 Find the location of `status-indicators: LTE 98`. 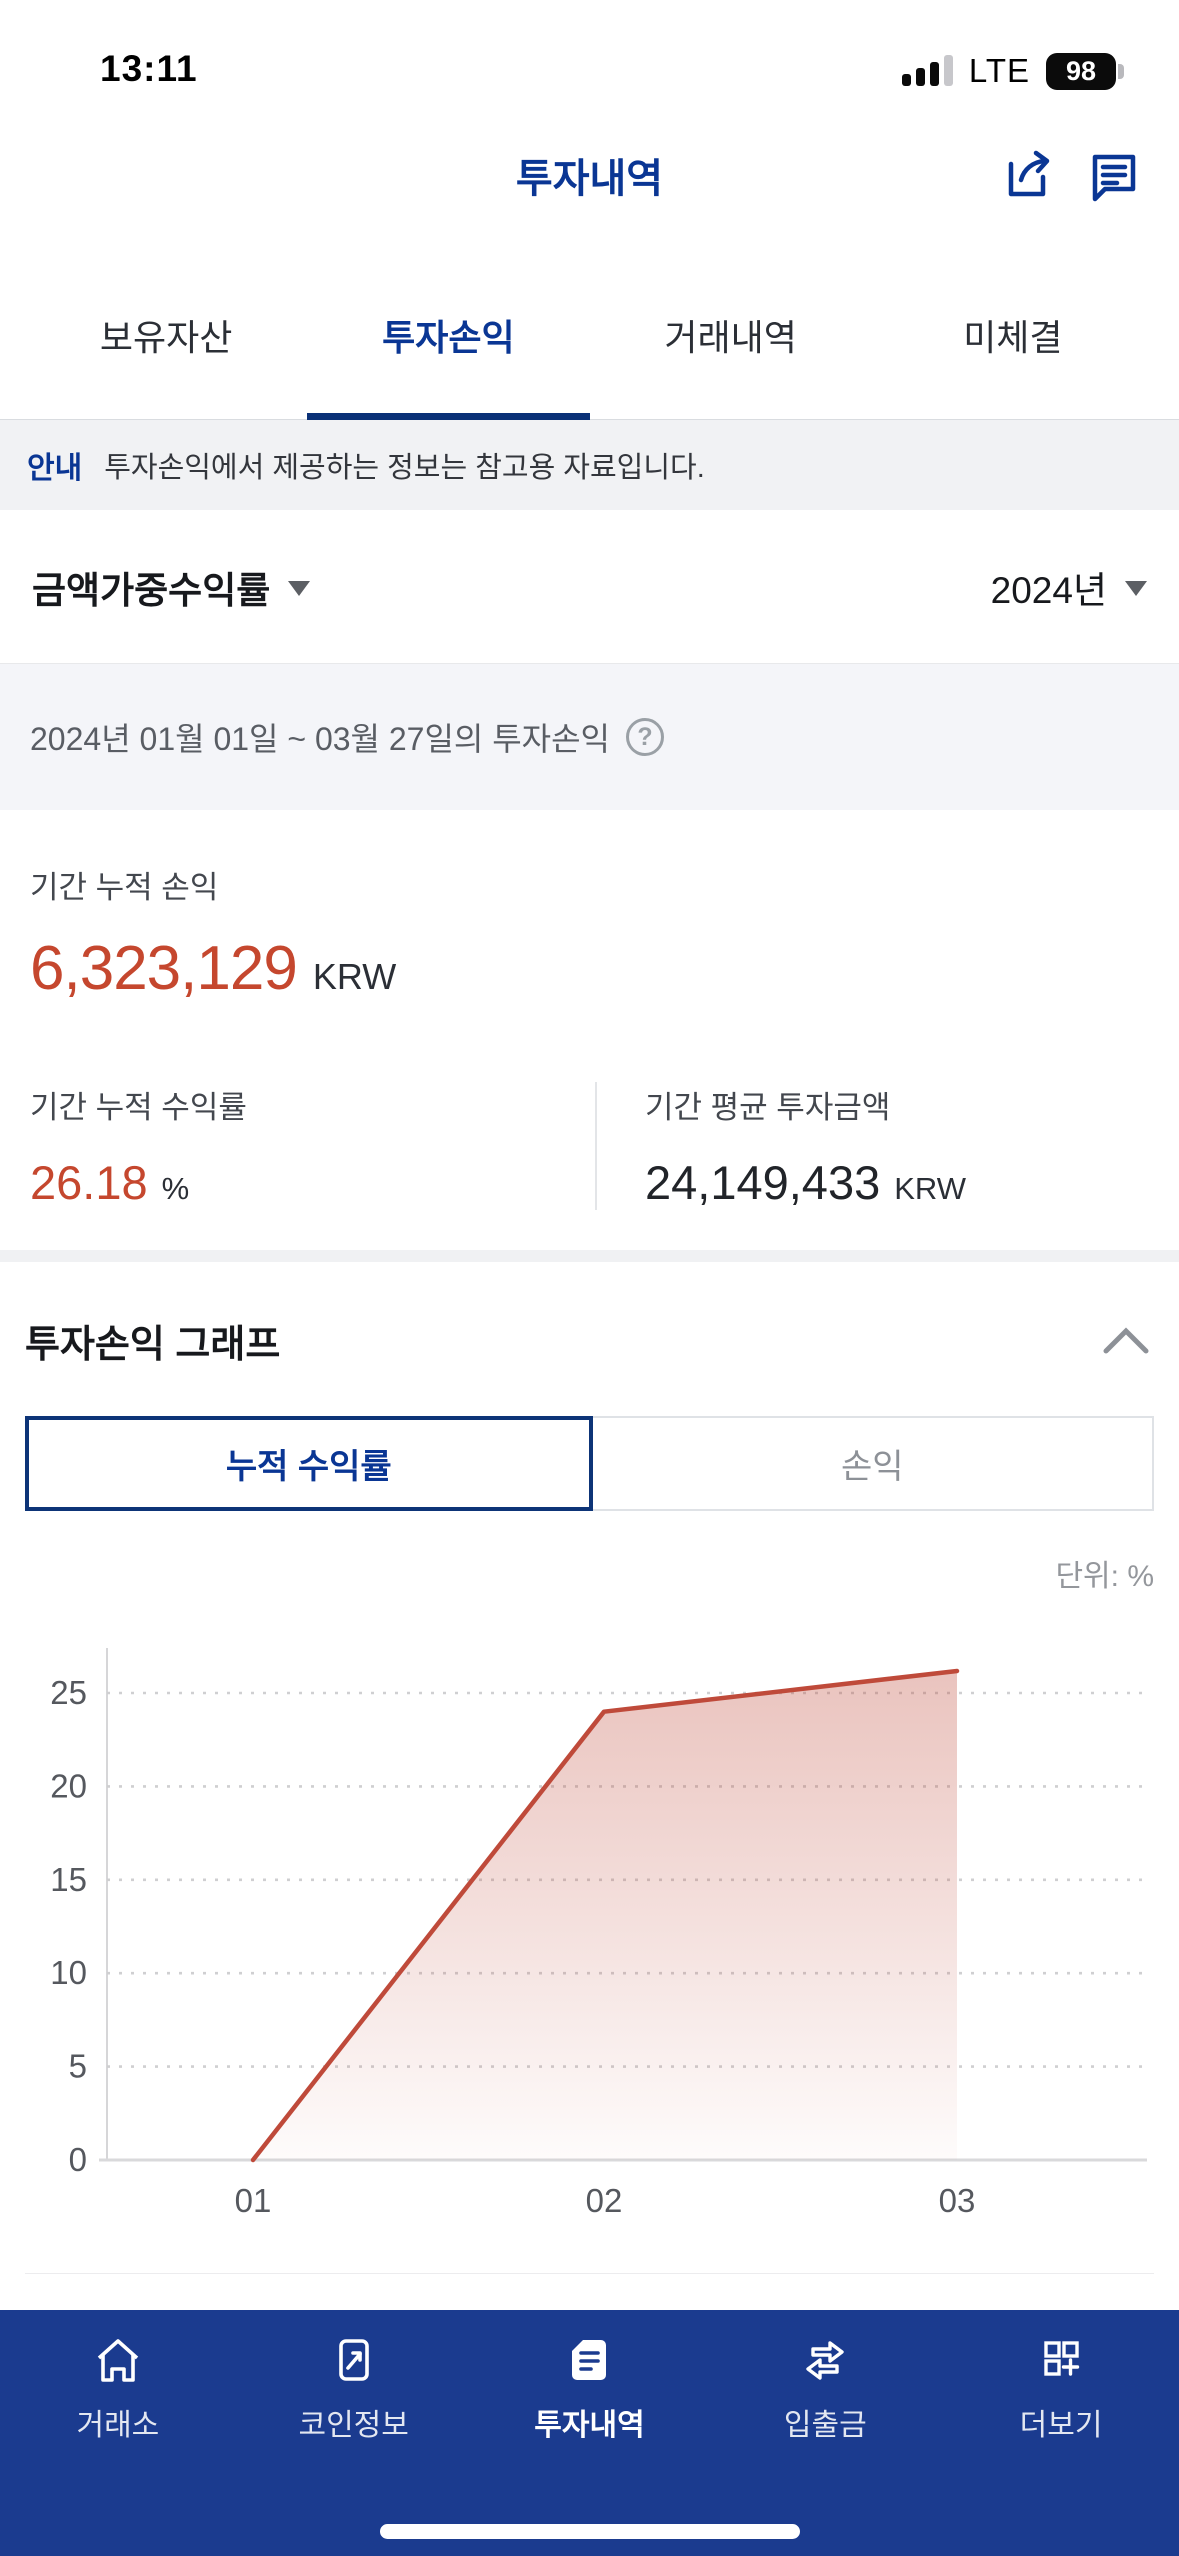

status-indicators: LTE 98 is located at coordinates (1012, 71).